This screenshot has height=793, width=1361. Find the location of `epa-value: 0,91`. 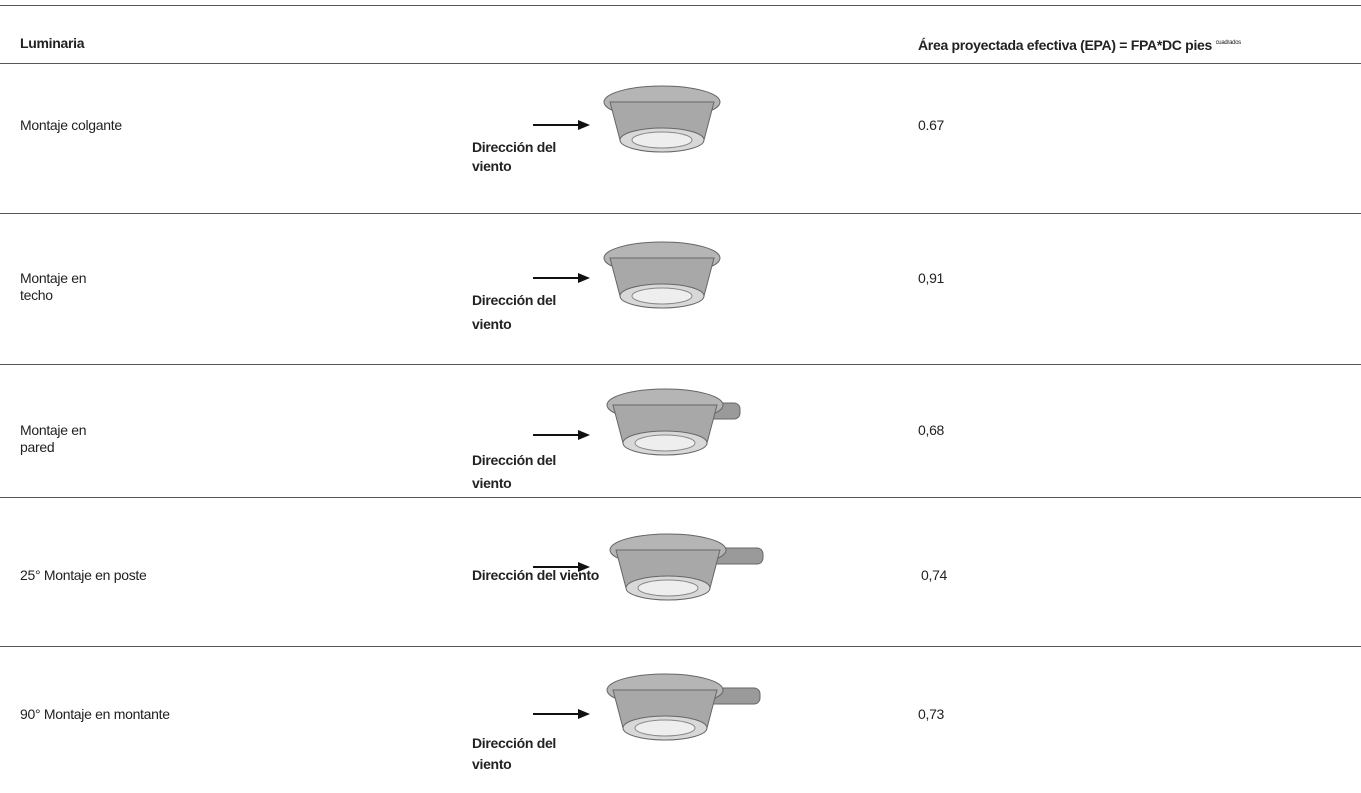

epa-value: 0,91 is located at coordinates (931, 278).